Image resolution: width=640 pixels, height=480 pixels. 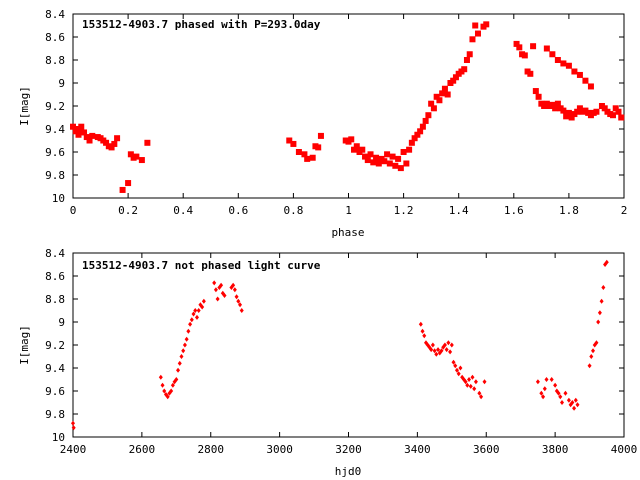 What do you see at coordinates (404, 210) in the screenshot?
I see `x-tick-label: 1.2` at bounding box center [404, 210].